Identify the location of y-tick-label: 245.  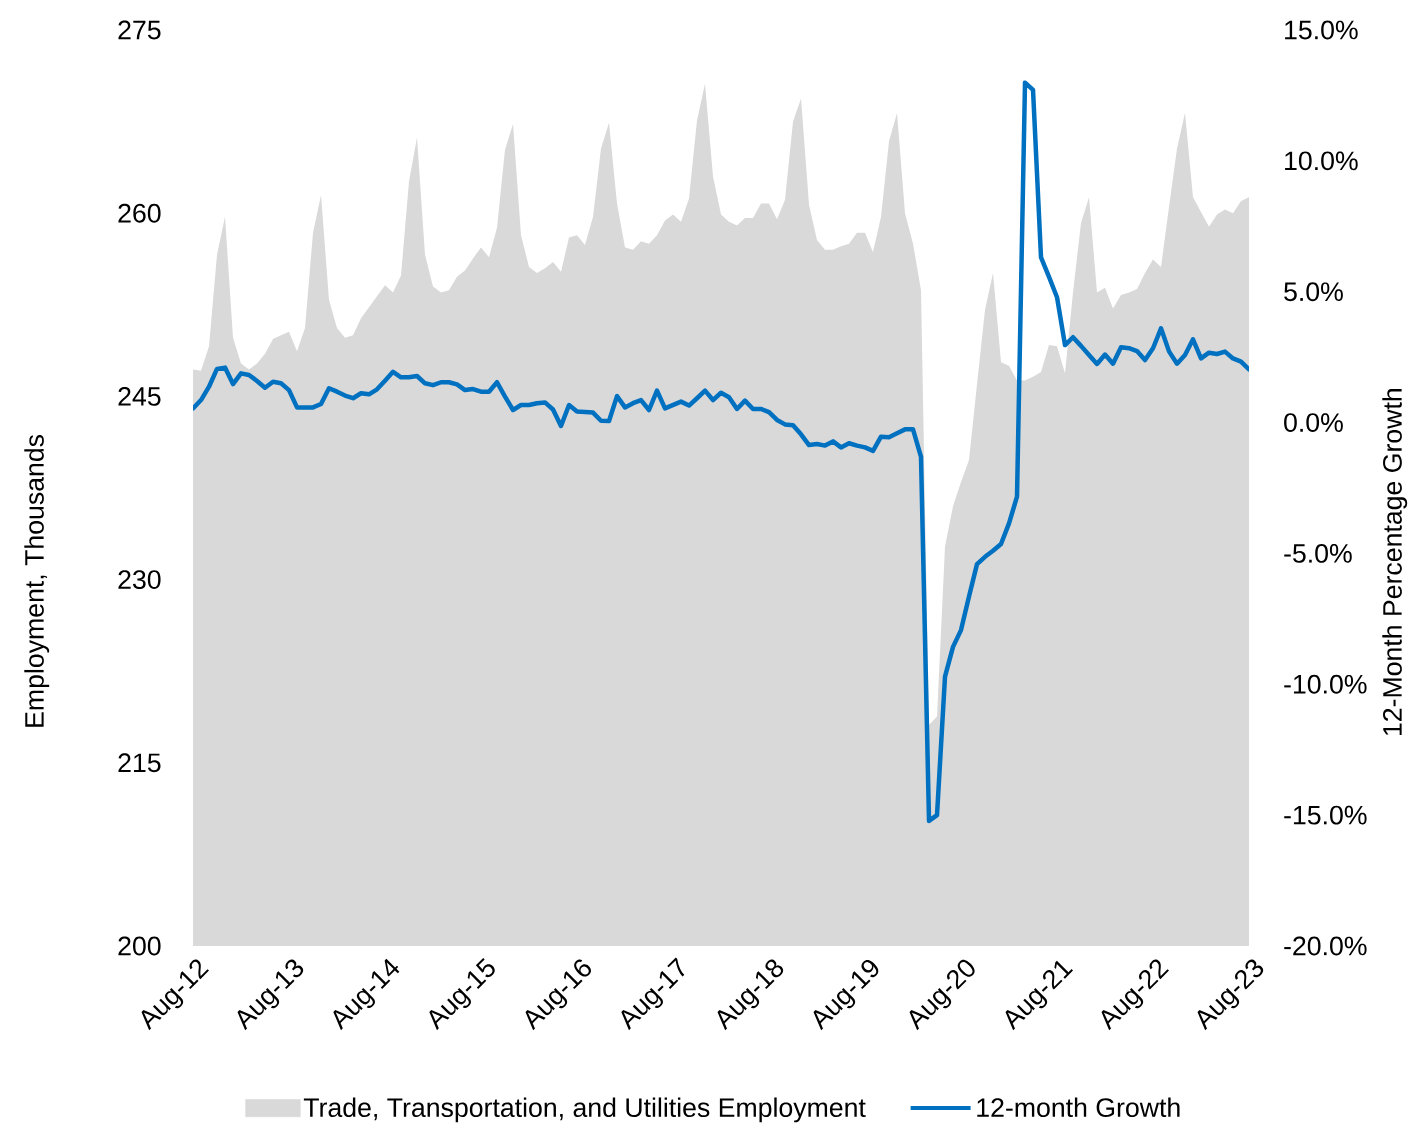
(139, 396).